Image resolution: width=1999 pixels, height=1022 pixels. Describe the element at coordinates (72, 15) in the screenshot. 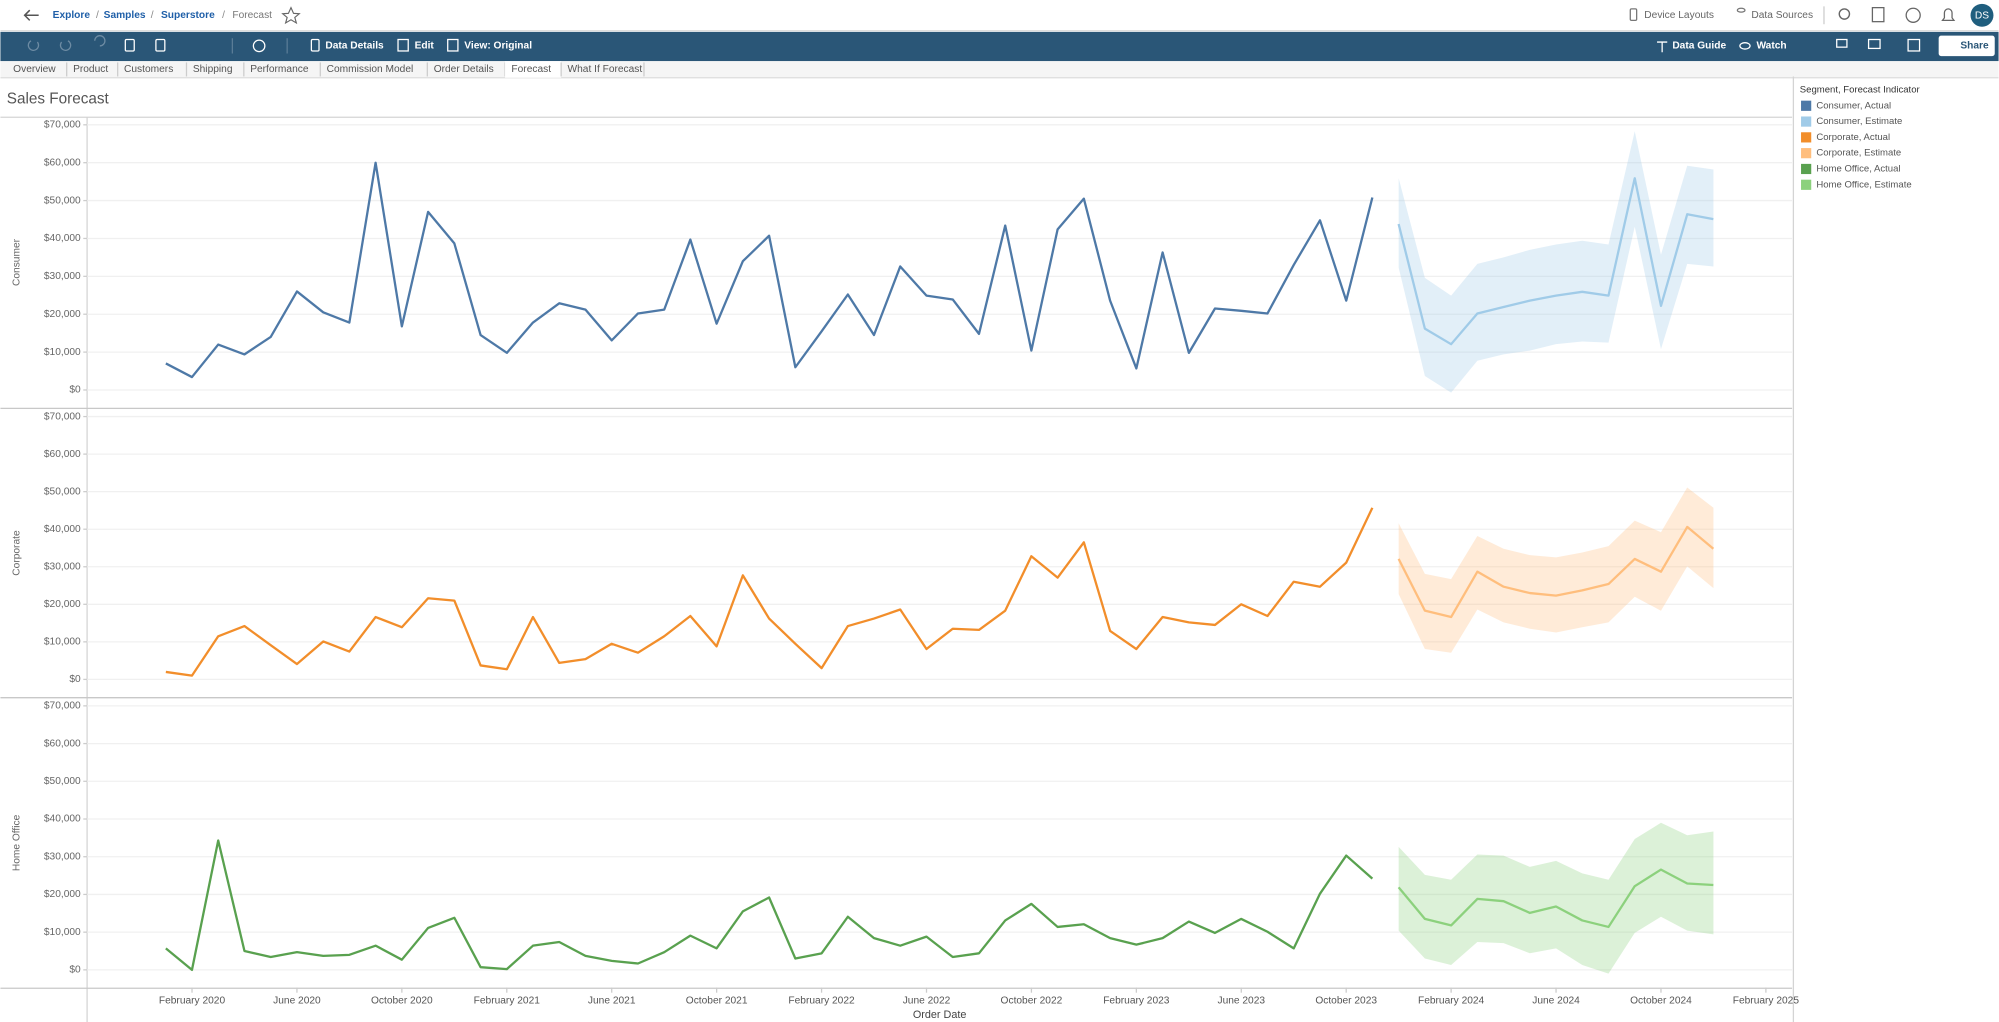

I see `breadcrumb: Explore` at that location.